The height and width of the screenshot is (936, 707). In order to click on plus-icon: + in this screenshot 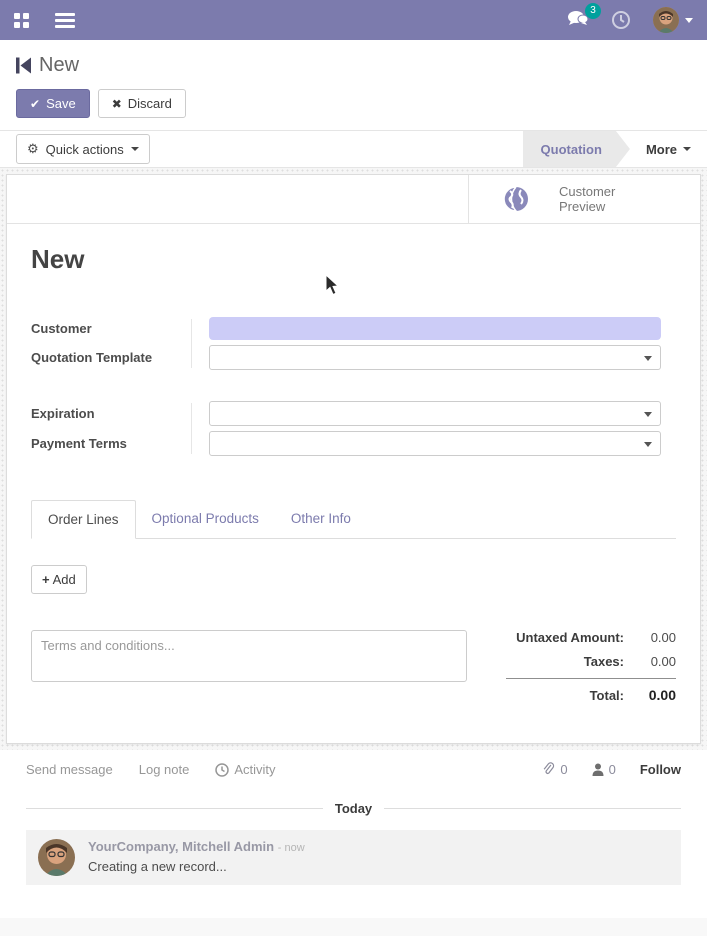, I will do `click(46, 579)`.